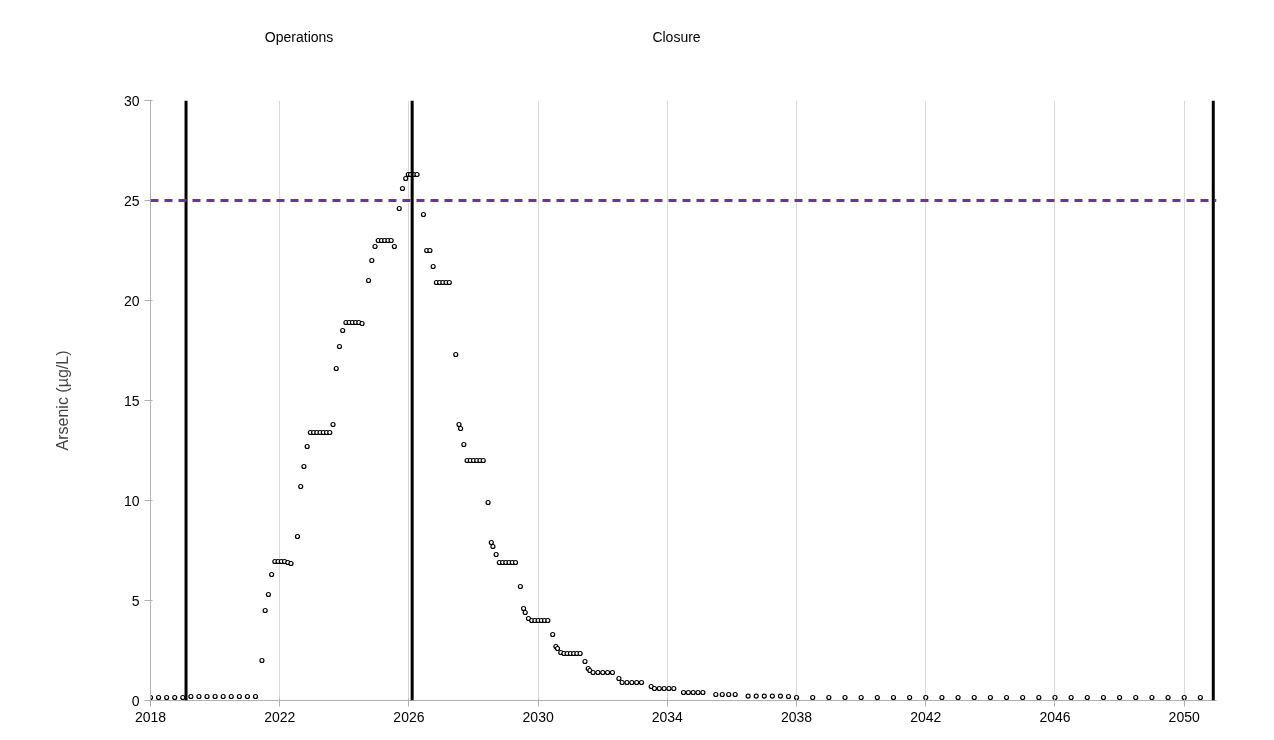  Describe the element at coordinates (299, 36) in the screenshot. I see `text: Operations` at that location.